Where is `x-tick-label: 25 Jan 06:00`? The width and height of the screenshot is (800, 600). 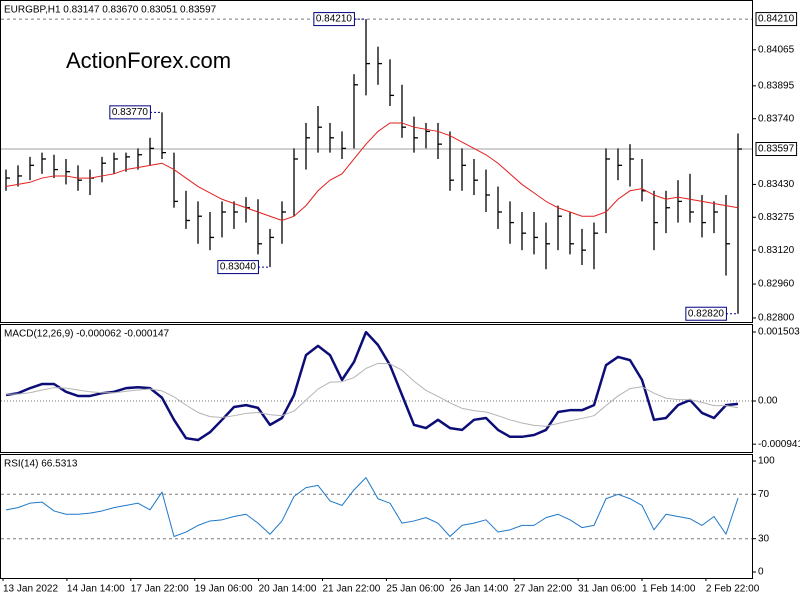
x-tick-label: 25 Jan 06:00 is located at coordinates (415, 589).